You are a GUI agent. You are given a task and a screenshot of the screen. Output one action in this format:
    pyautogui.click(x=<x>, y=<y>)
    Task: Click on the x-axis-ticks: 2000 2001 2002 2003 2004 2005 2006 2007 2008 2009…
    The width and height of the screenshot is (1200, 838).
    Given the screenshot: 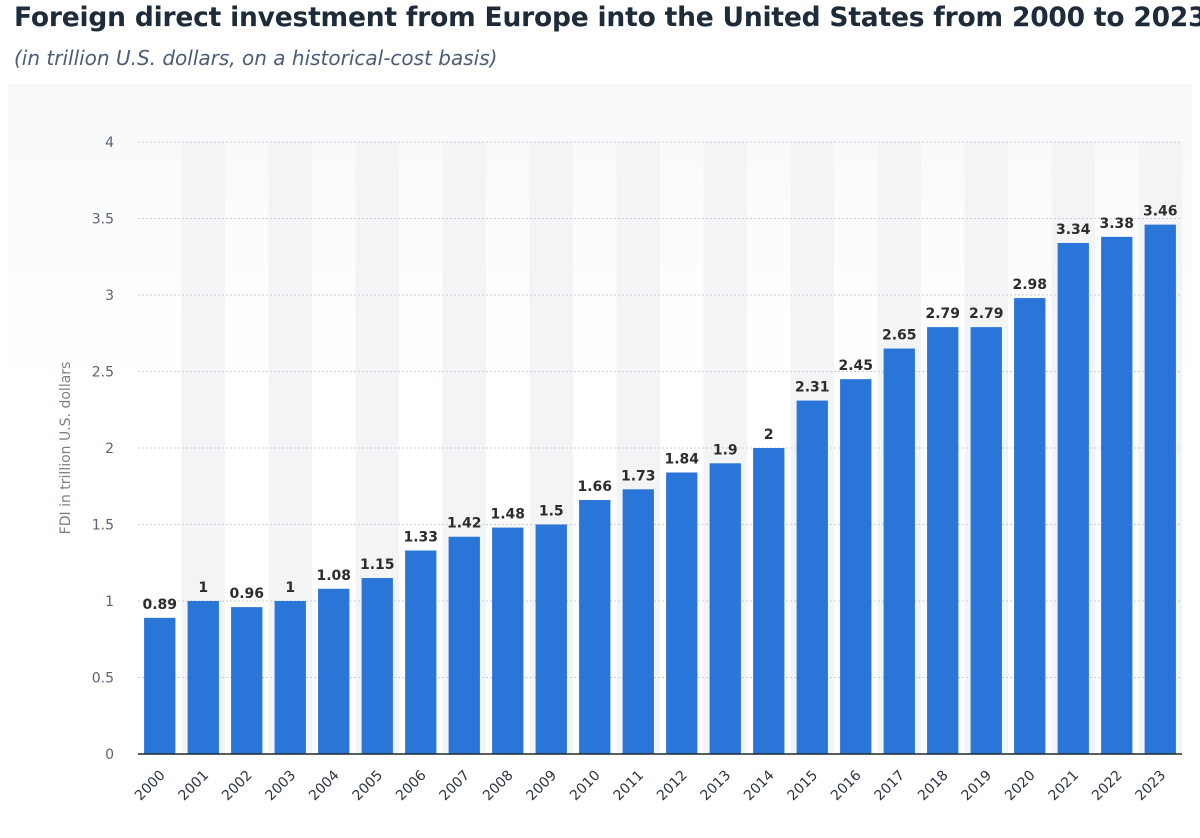 What is the action you would take?
    pyautogui.click(x=650, y=785)
    